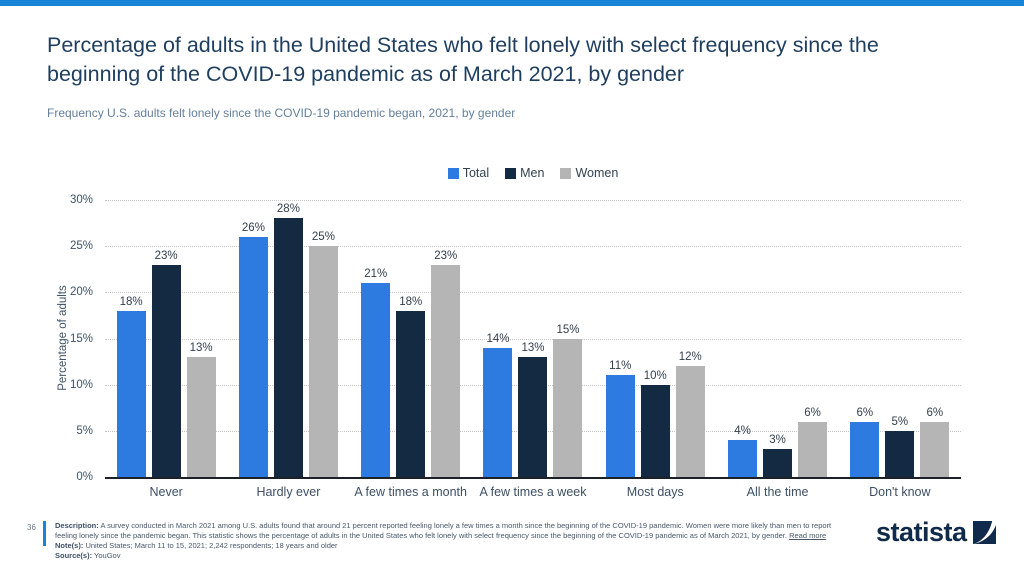 The width and height of the screenshot is (1024, 576). Describe the element at coordinates (597, 173) in the screenshot. I see `legend-label: Women` at that location.